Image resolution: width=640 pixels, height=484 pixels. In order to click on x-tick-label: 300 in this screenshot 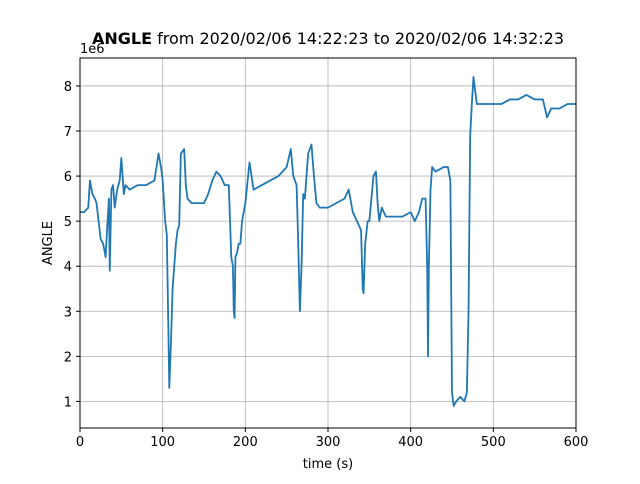, I will do `click(328, 442)`.